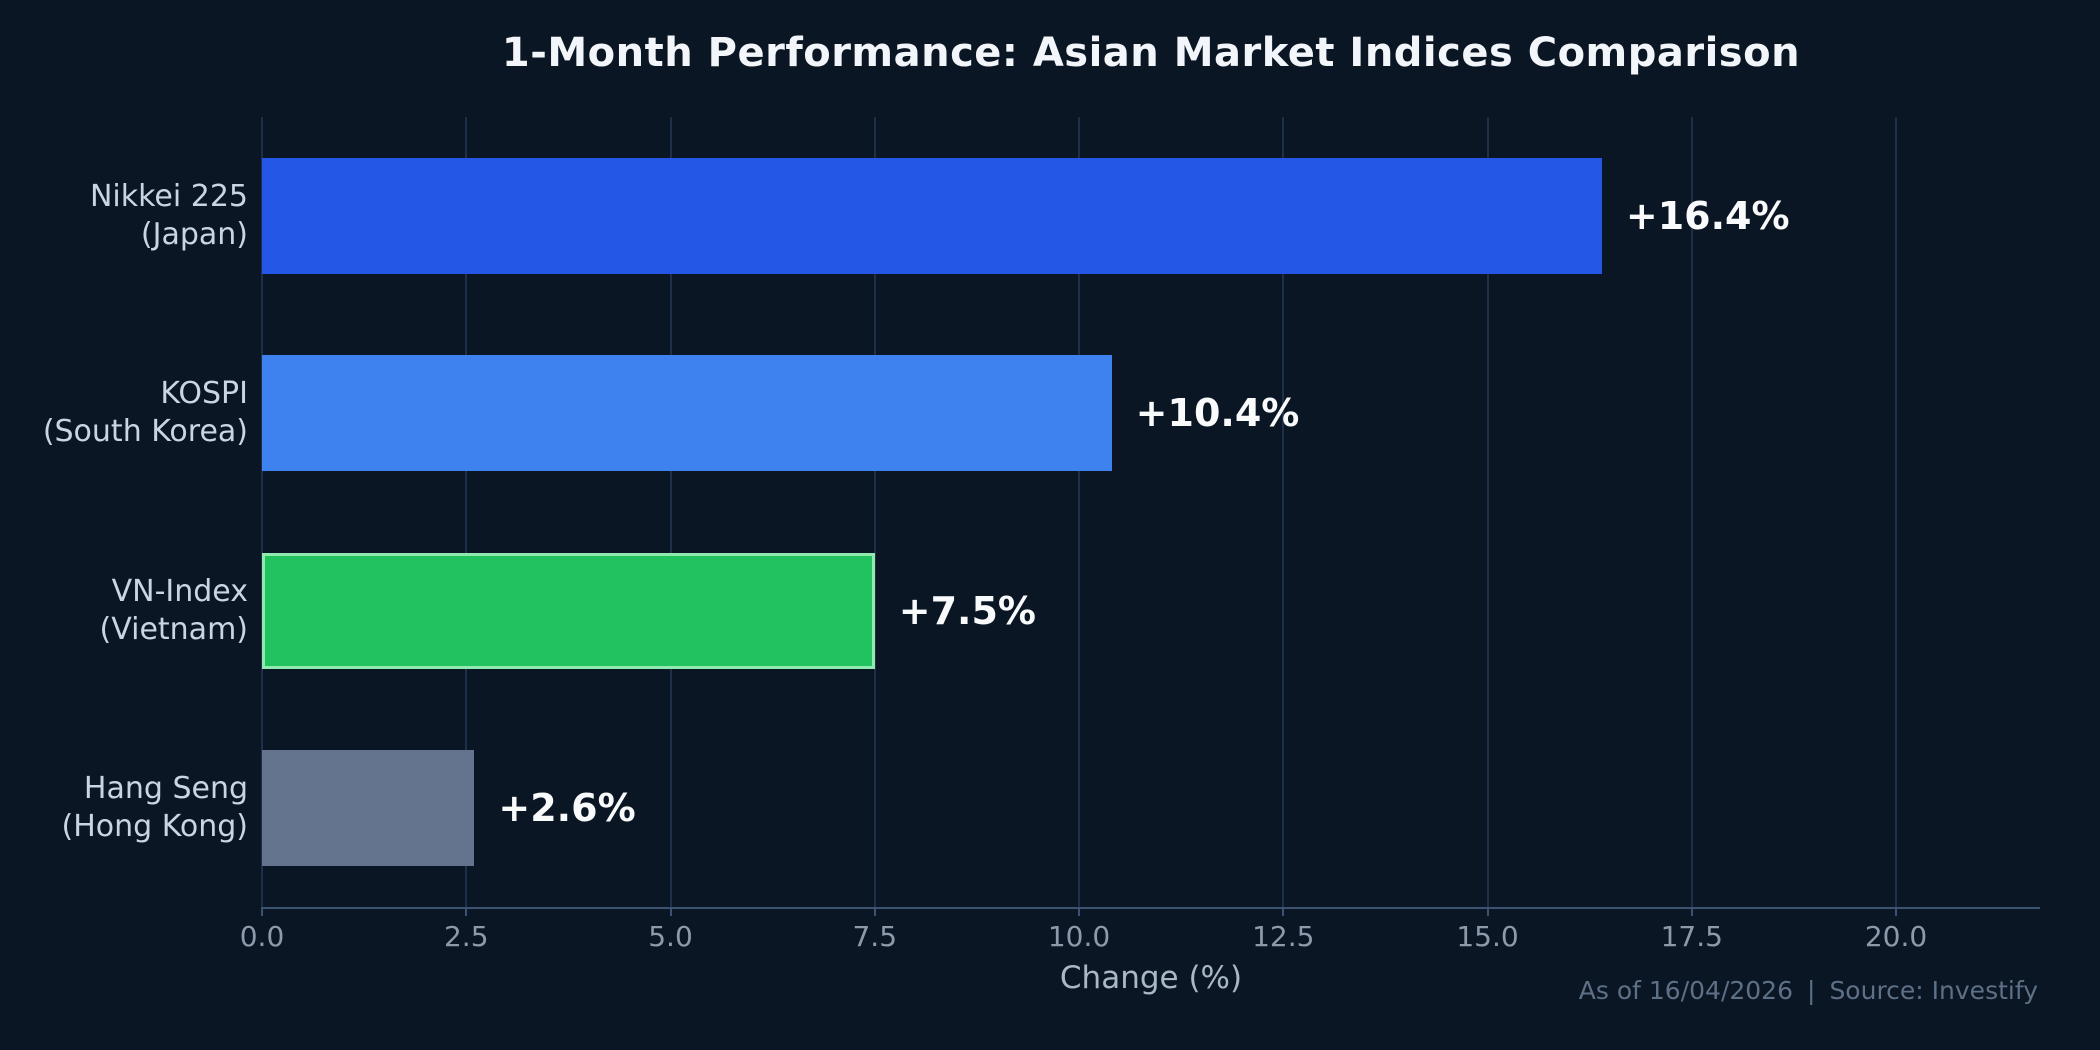 This screenshot has height=1050, width=2100. What do you see at coordinates (1151, 908) in the screenshot?
I see `x-axis-line` at bounding box center [1151, 908].